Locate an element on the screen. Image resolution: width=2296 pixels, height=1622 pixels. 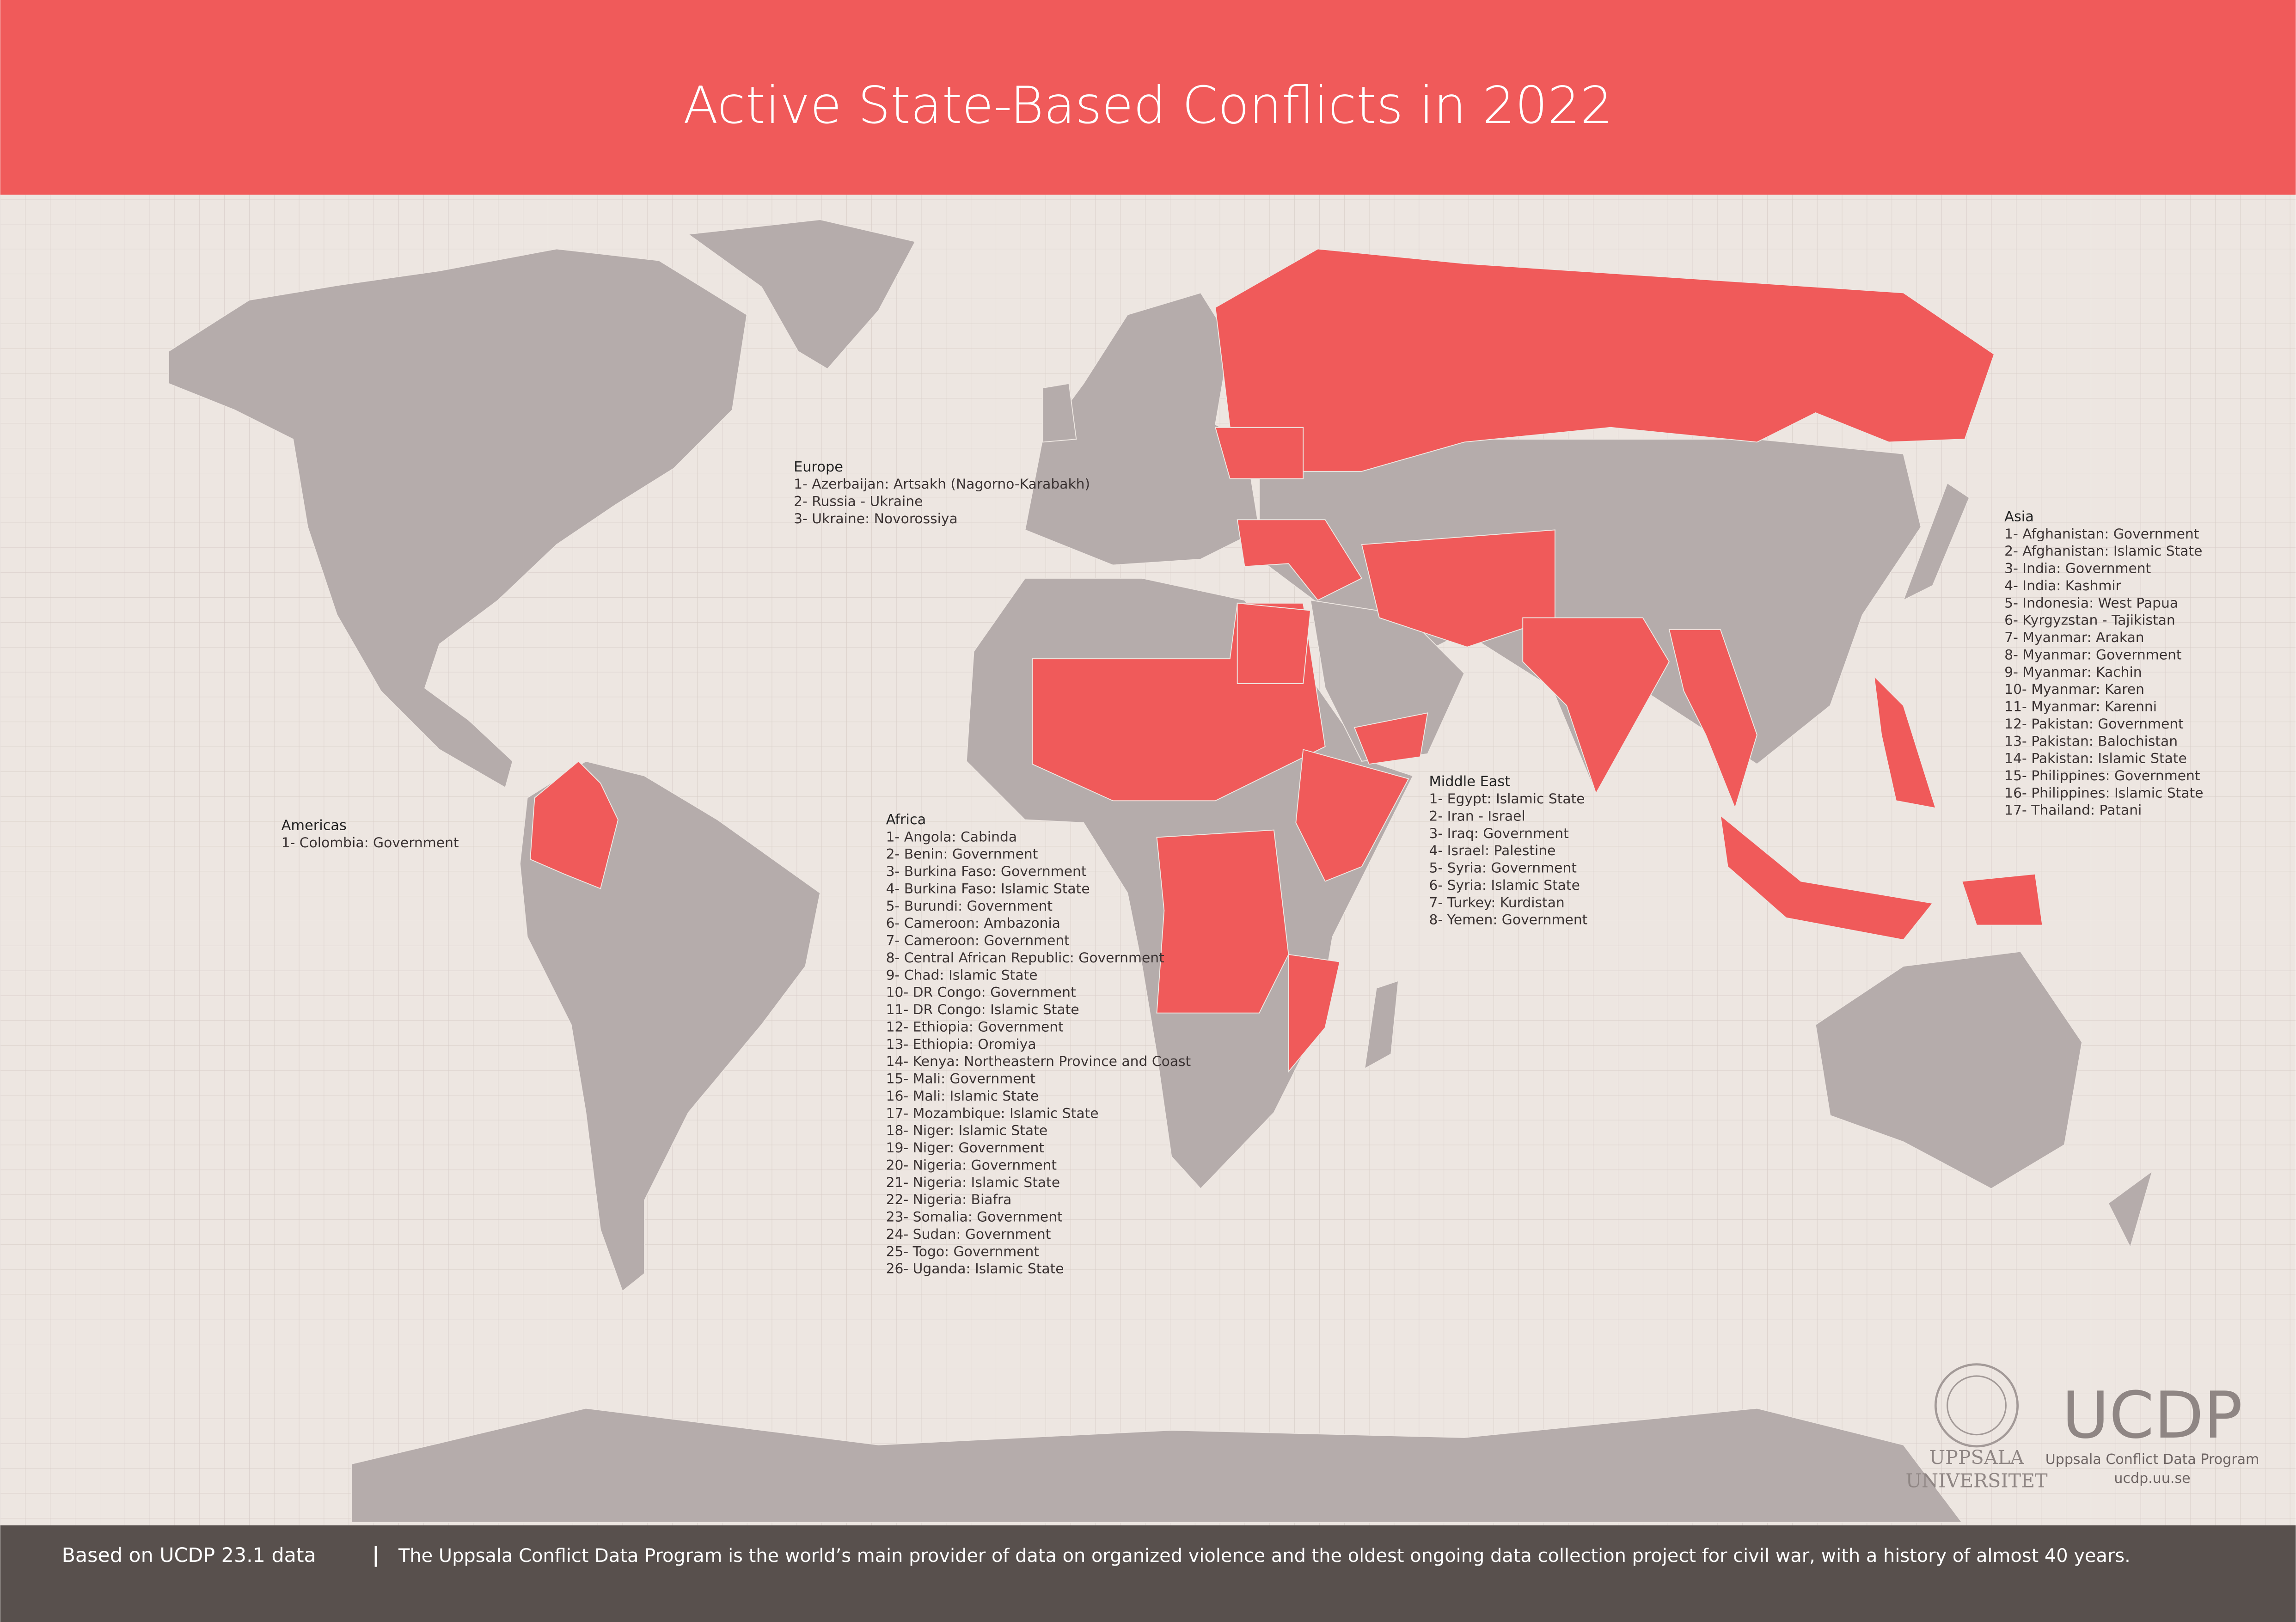
legend-item: 2- Russia - Ukraine is located at coordinates (858, 502).